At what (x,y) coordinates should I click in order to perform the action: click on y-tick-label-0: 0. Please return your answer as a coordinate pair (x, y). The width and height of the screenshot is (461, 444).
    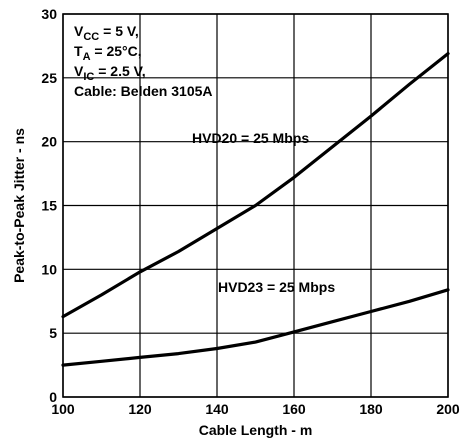
    Looking at the image, I should click on (53, 397).